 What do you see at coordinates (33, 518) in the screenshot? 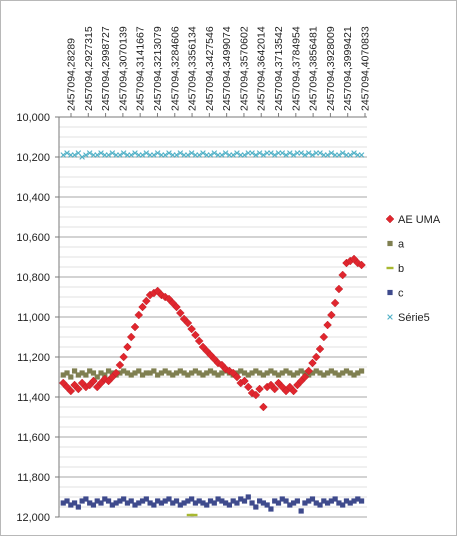
I see `y-tick-label: 12,000` at bounding box center [33, 518].